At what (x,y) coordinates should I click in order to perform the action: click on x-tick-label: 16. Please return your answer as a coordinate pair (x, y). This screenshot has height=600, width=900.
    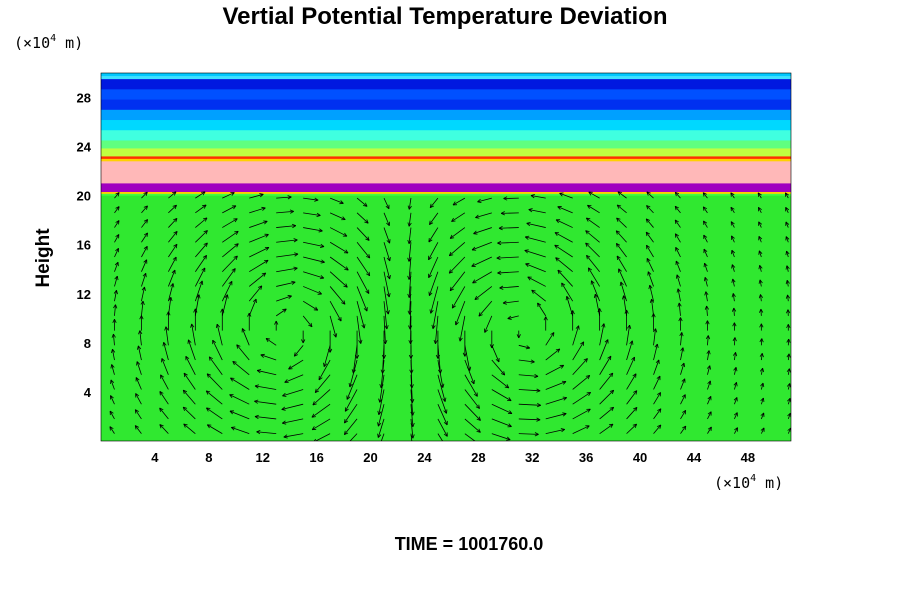
    Looking at the image, I should click on (316, 457).